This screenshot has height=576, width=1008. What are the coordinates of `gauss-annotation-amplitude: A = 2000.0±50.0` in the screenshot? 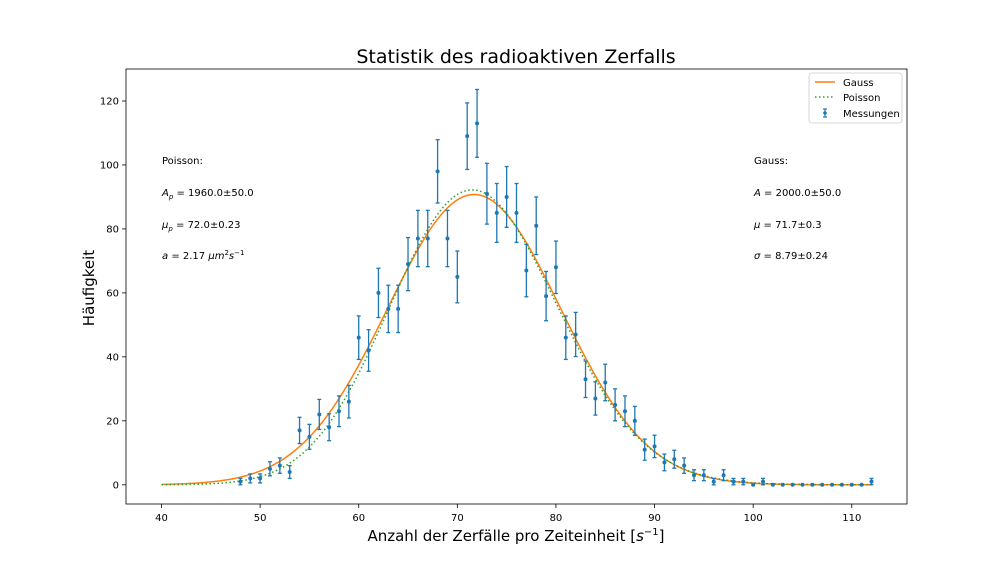 It's located at (797, 193).